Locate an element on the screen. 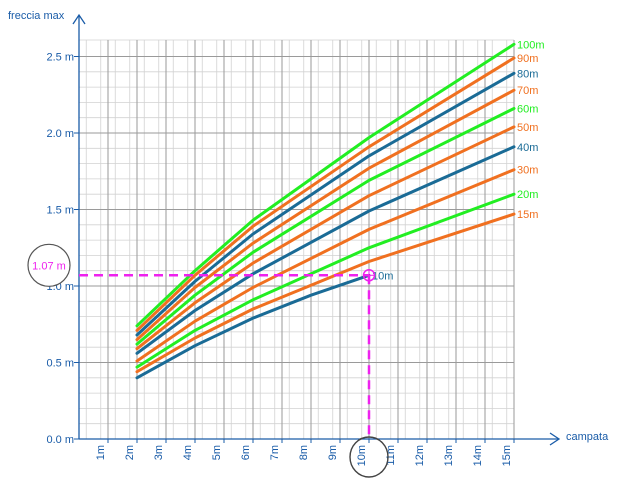  y-tick-label: 2.0 m is located at coordinates (60, 134).